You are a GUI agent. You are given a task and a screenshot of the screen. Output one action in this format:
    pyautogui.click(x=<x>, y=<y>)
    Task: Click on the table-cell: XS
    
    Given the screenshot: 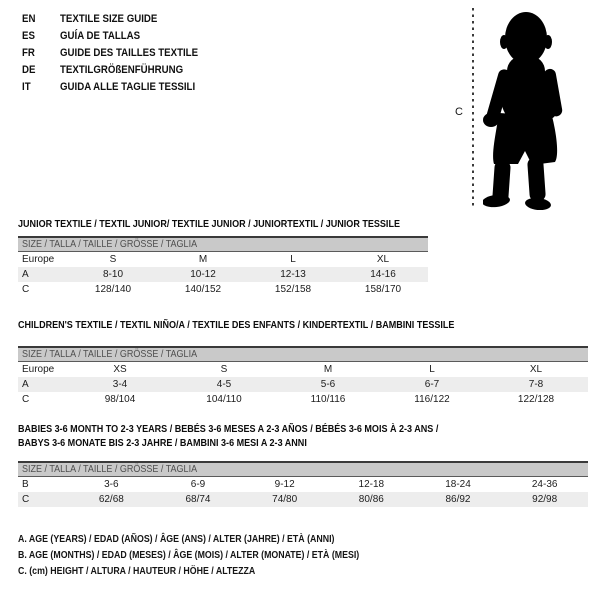 What is the action you would take?
    pyautogui.click(x=120, y=369)
    